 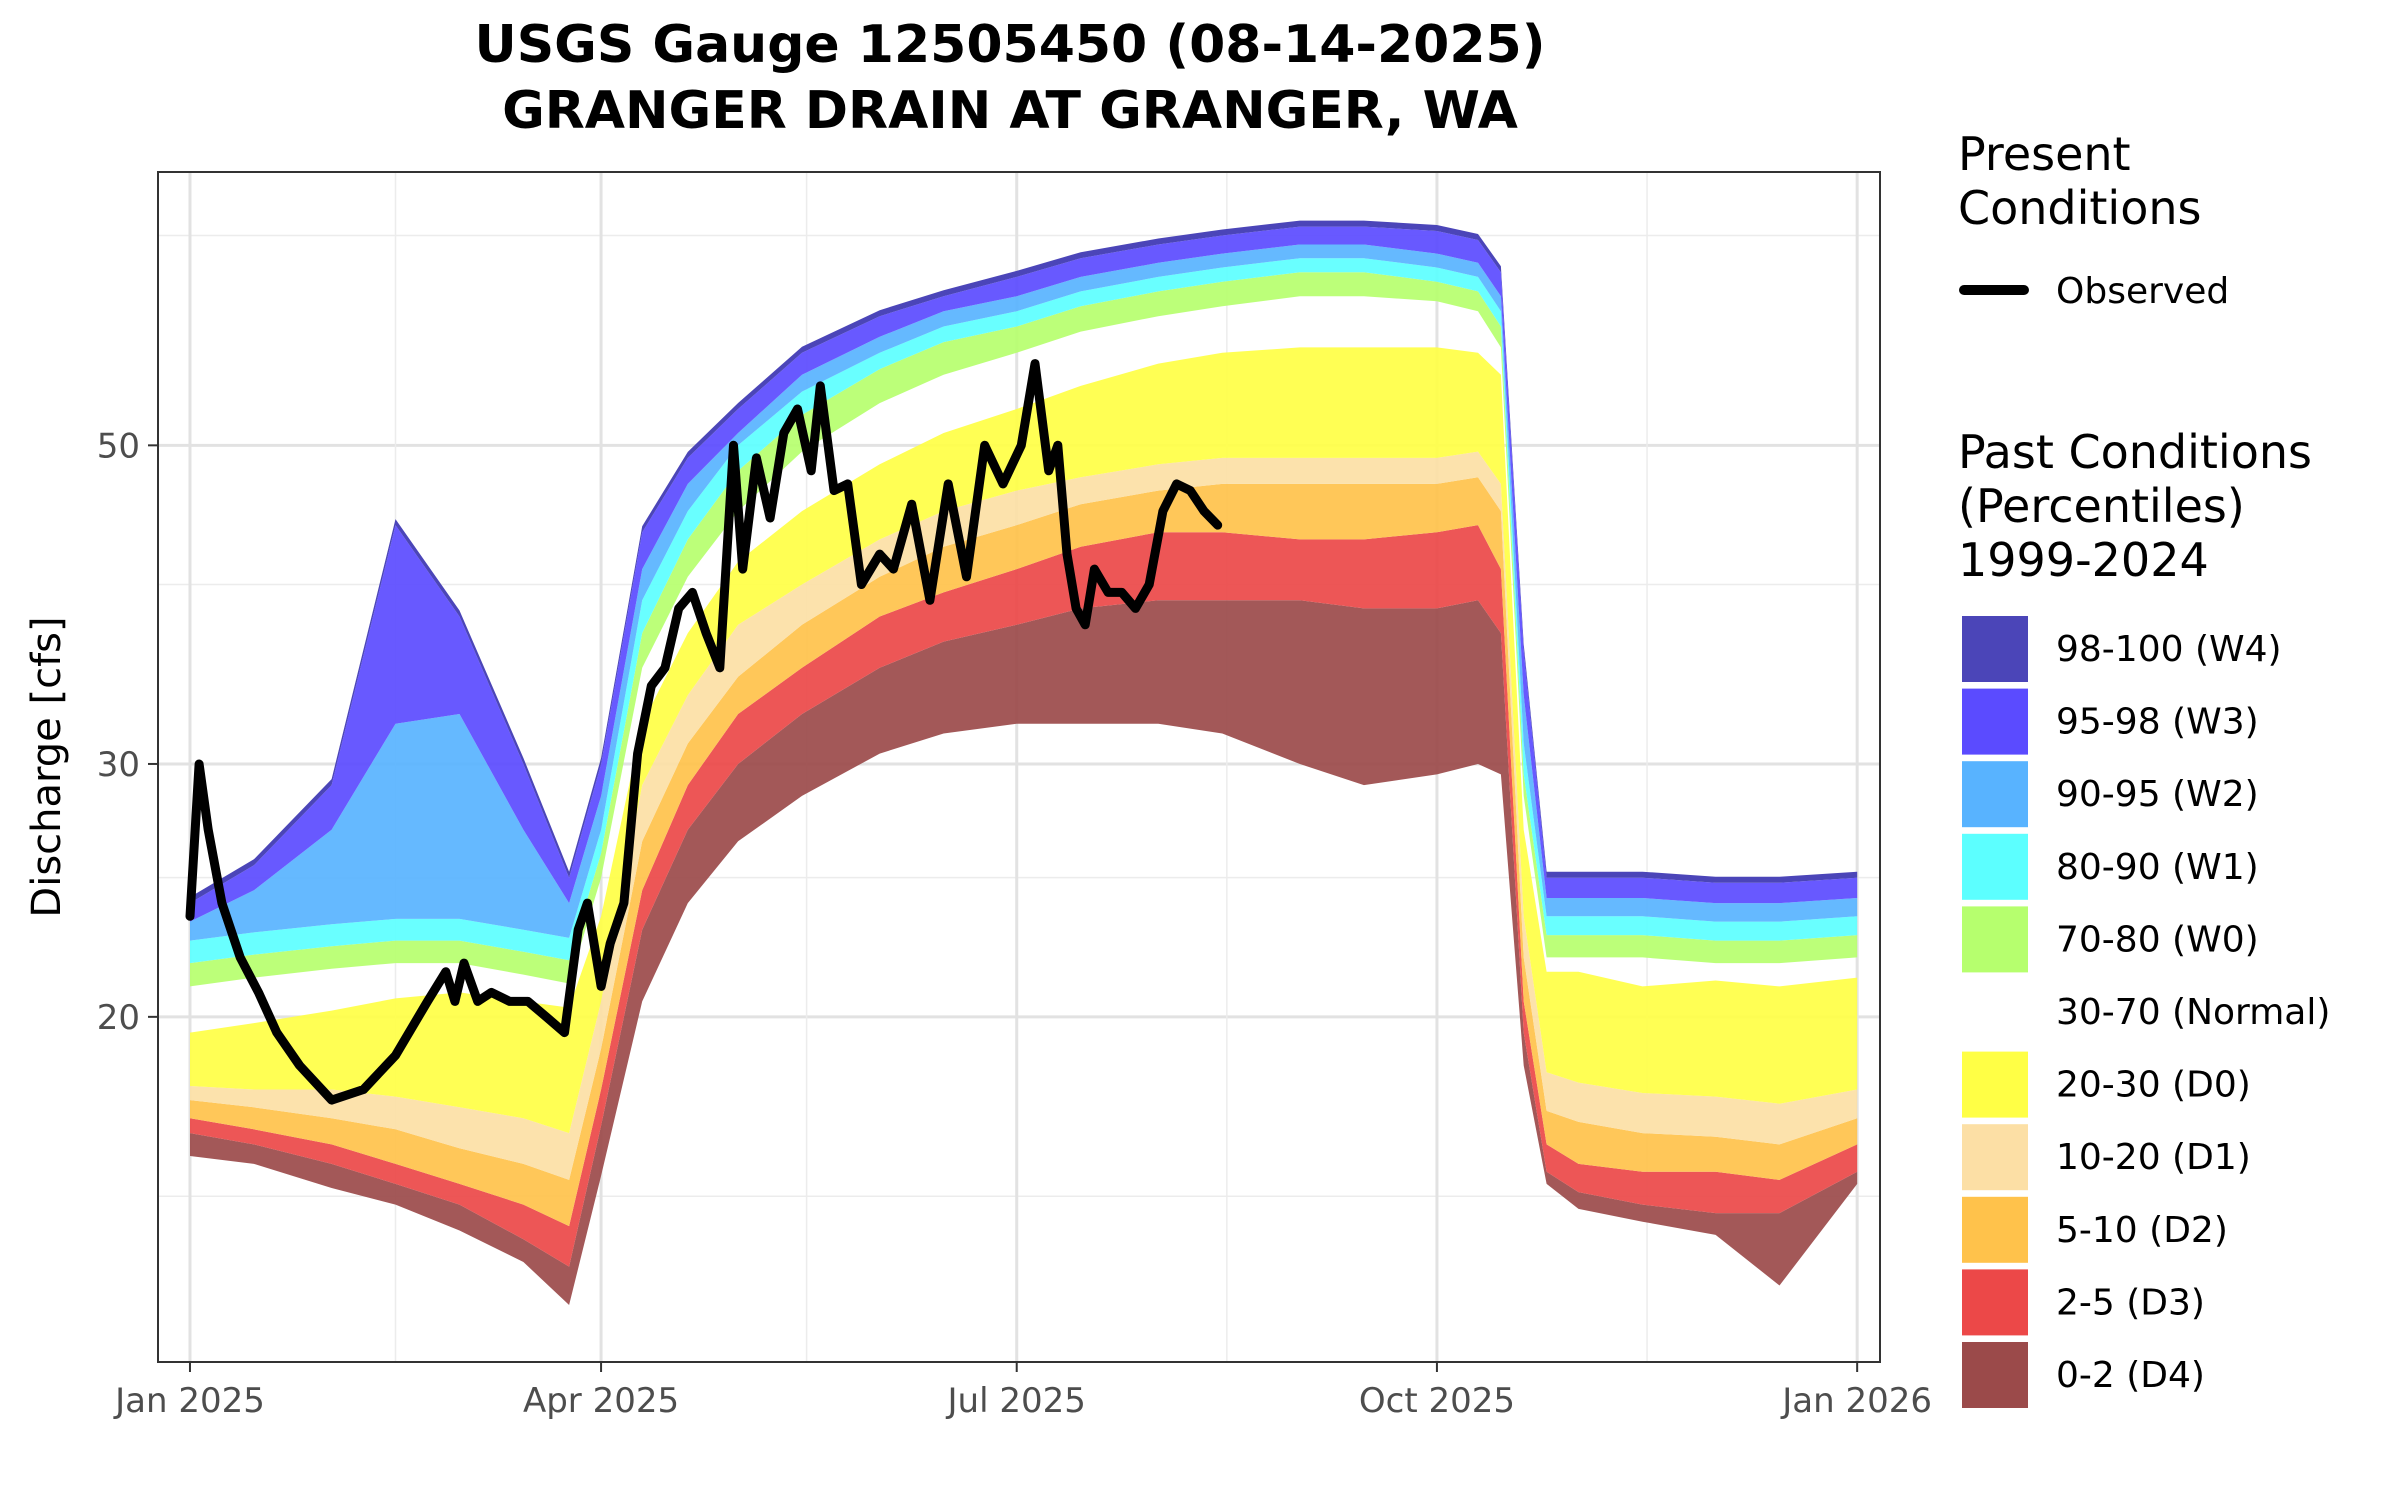 I want to click on x-tick-label: Jan 2025, so click(x=189, y=1401).